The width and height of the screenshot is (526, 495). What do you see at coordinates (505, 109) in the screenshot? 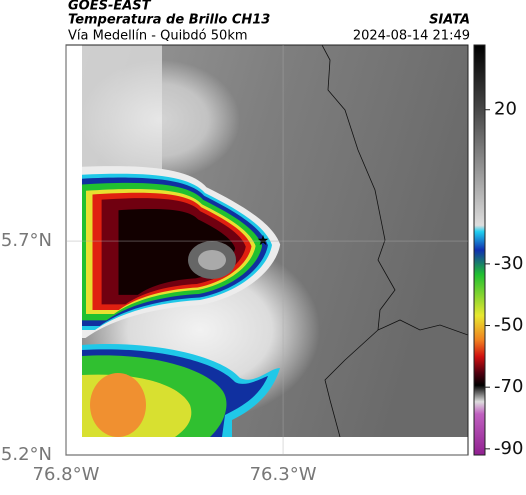
I see `colorbar-tick-label: 20` at bounding box center [505, 109].